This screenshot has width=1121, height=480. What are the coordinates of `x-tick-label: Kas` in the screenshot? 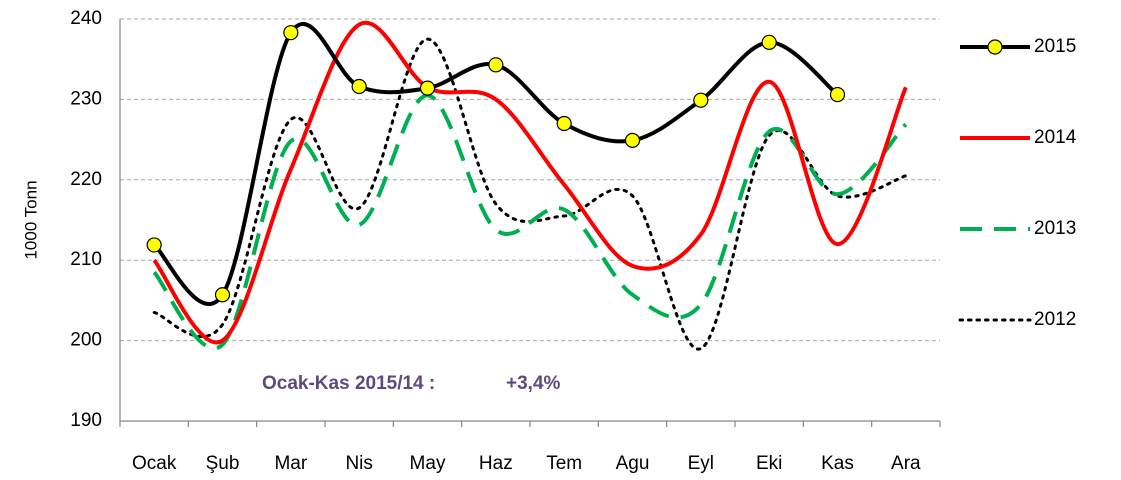 It's located at (837, 463).